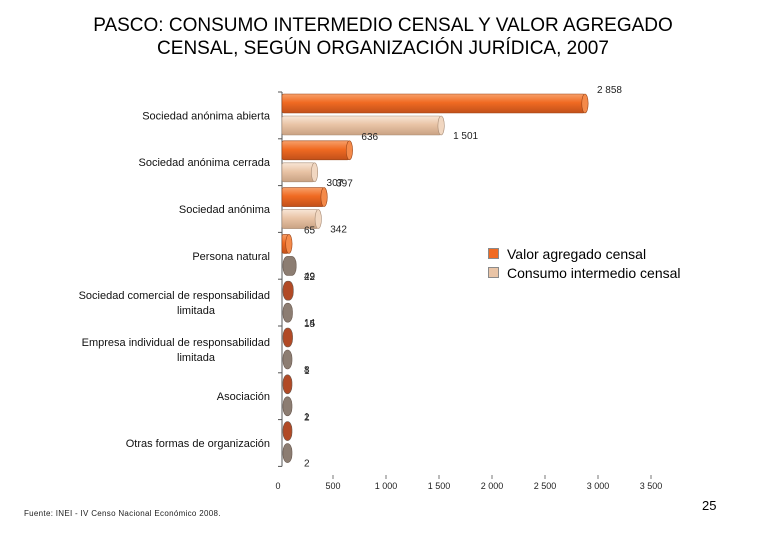 This screenshot has height=540, width=766. Describe the element at coordinates (439, 486) in the screenshot. I see `x-tick-label: 1 500` at that location.